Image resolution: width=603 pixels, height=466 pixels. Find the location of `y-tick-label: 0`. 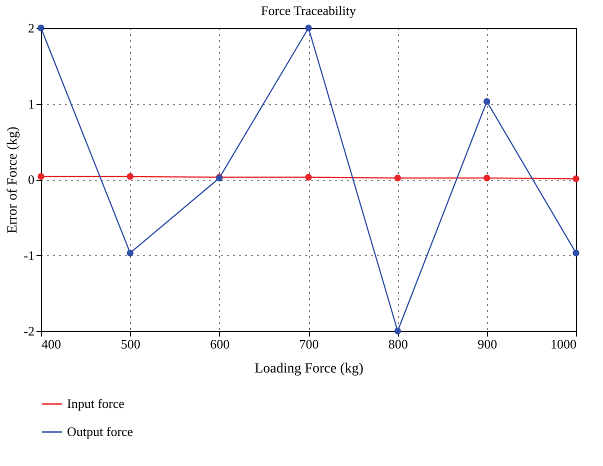

y-tick-label: 0 is located at coordinates (31, 179).